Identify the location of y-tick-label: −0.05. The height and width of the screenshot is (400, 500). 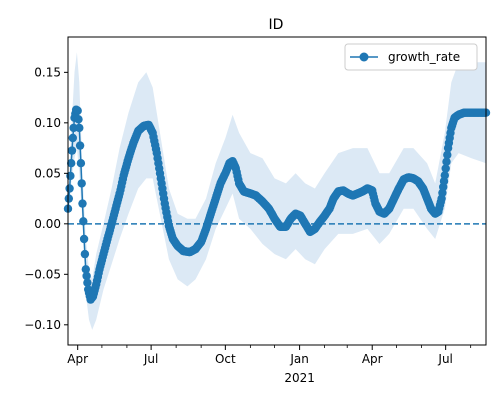
(42, 274).